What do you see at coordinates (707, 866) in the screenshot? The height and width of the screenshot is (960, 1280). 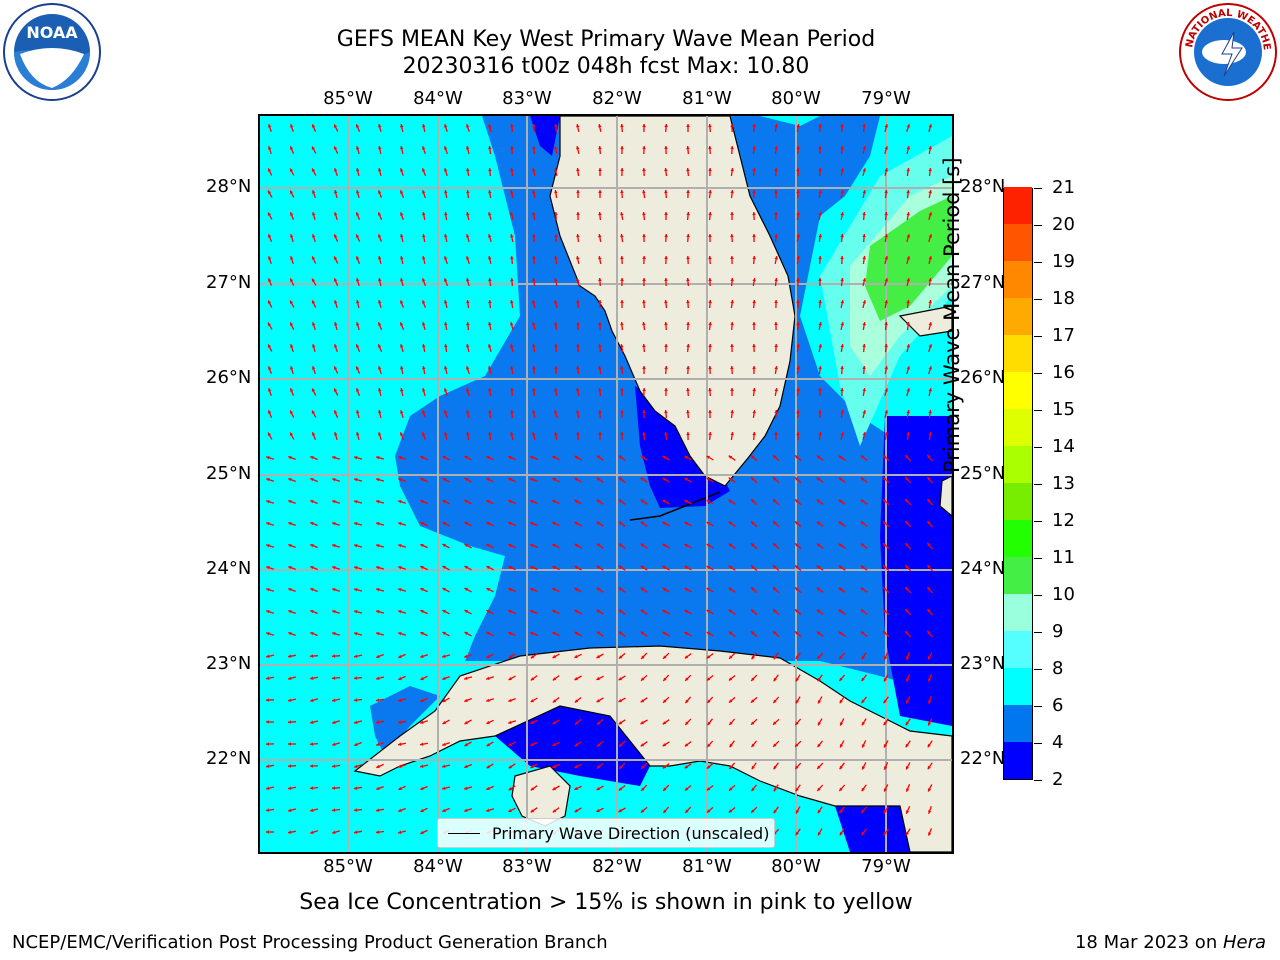 I see `lon-label: 81°W` at bounding box center [707, 866].